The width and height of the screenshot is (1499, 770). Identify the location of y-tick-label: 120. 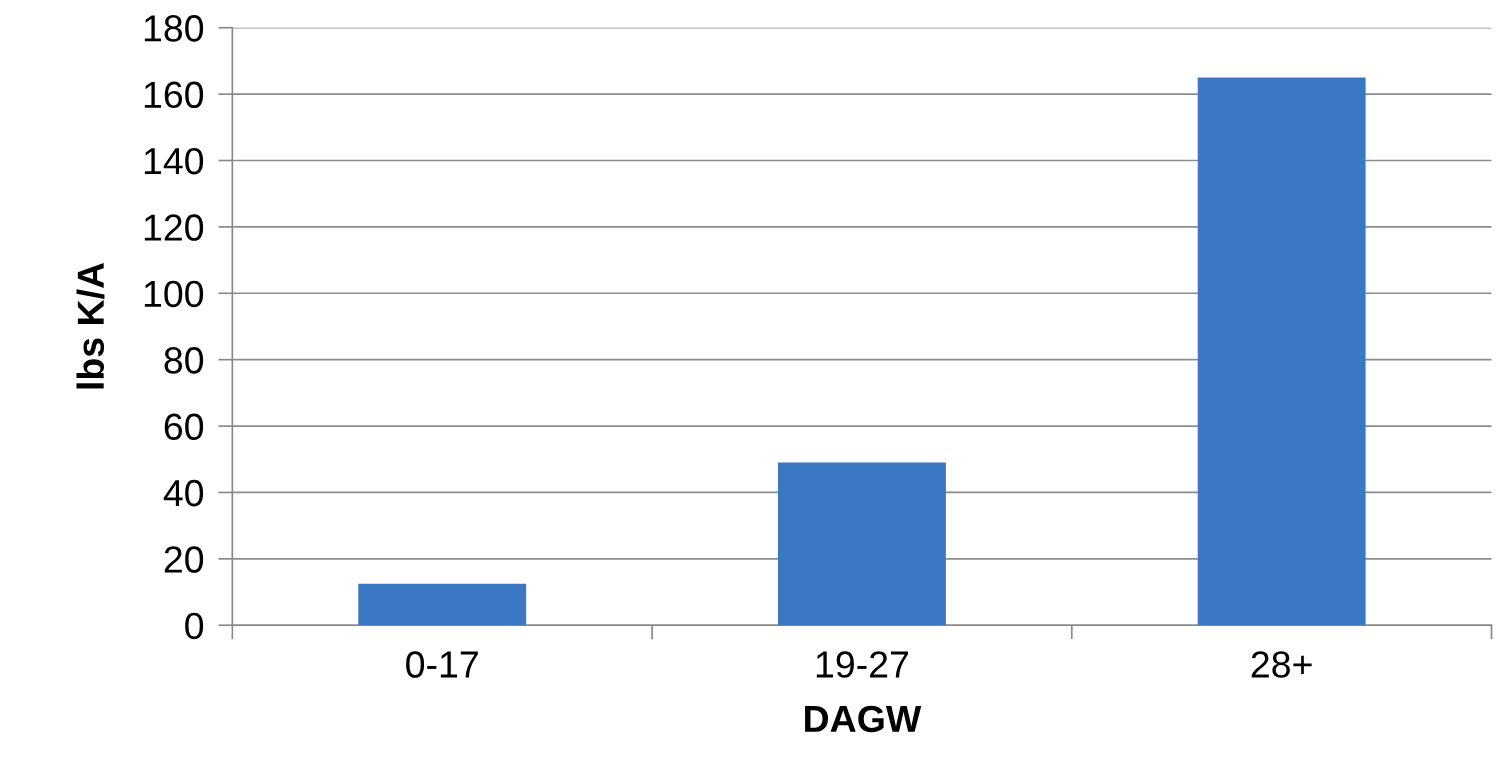
(174, 227).